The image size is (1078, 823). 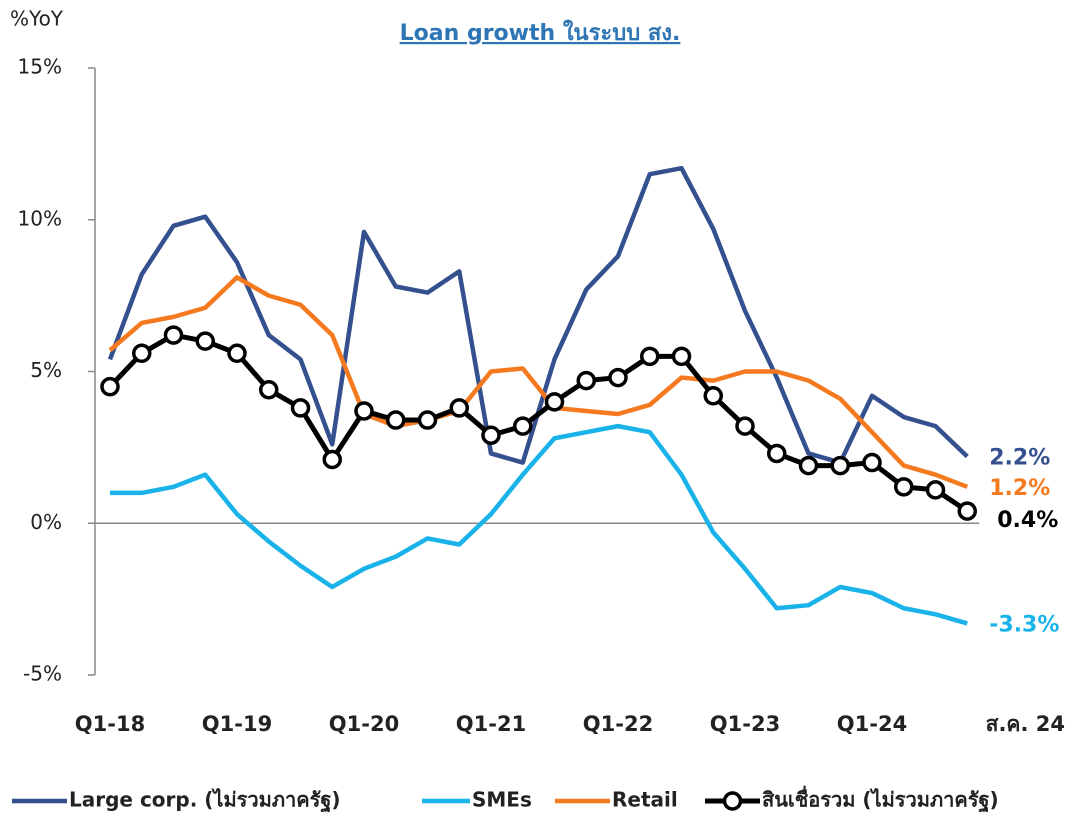 I want to click on x-tick-label: ส.ค. 24, so click(x=1025, y=724).